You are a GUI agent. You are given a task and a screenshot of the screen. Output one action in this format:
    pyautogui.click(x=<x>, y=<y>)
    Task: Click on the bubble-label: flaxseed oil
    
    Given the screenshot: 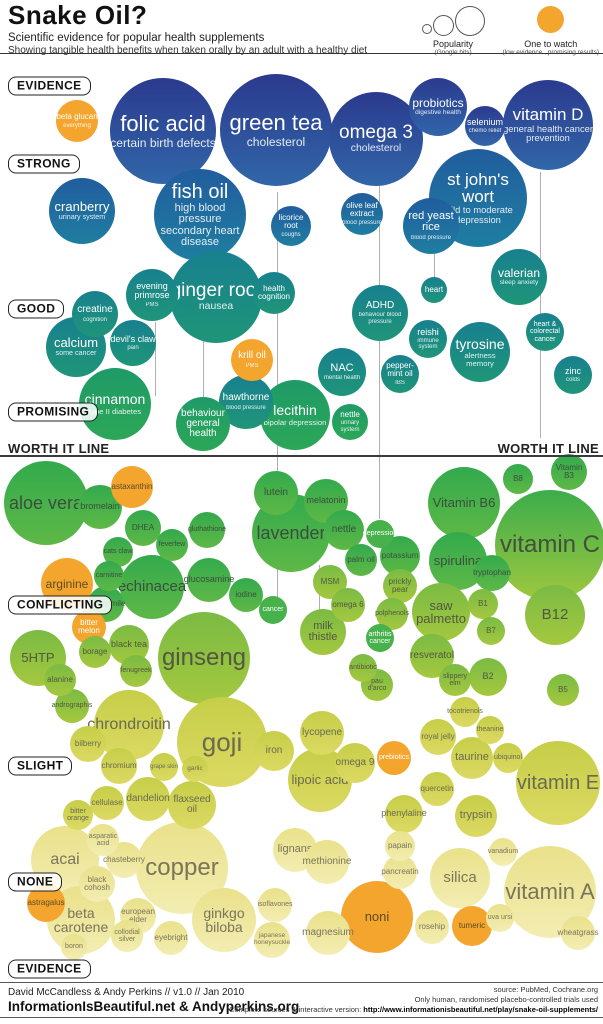 What is the action you would take?
    pyautogui.click(x=192, y=804)
    